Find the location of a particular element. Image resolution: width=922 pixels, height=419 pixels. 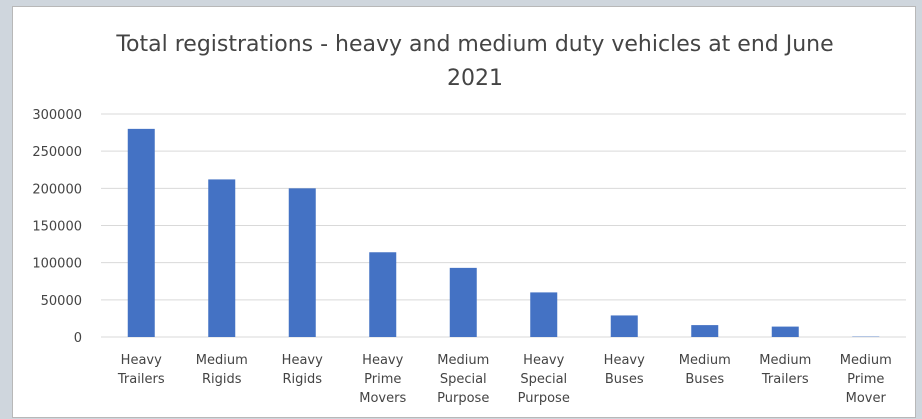

y-axis: 0 50000 100000 150000 200000 250000 300000 is located at coordinates (57, 227).